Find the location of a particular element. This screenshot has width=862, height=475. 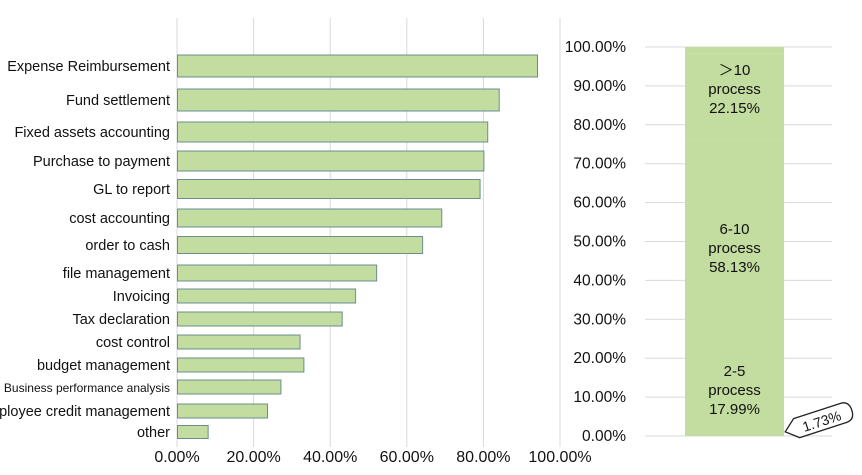

left-x-tick-label: 80.00% is located at coordinates (483, 457).